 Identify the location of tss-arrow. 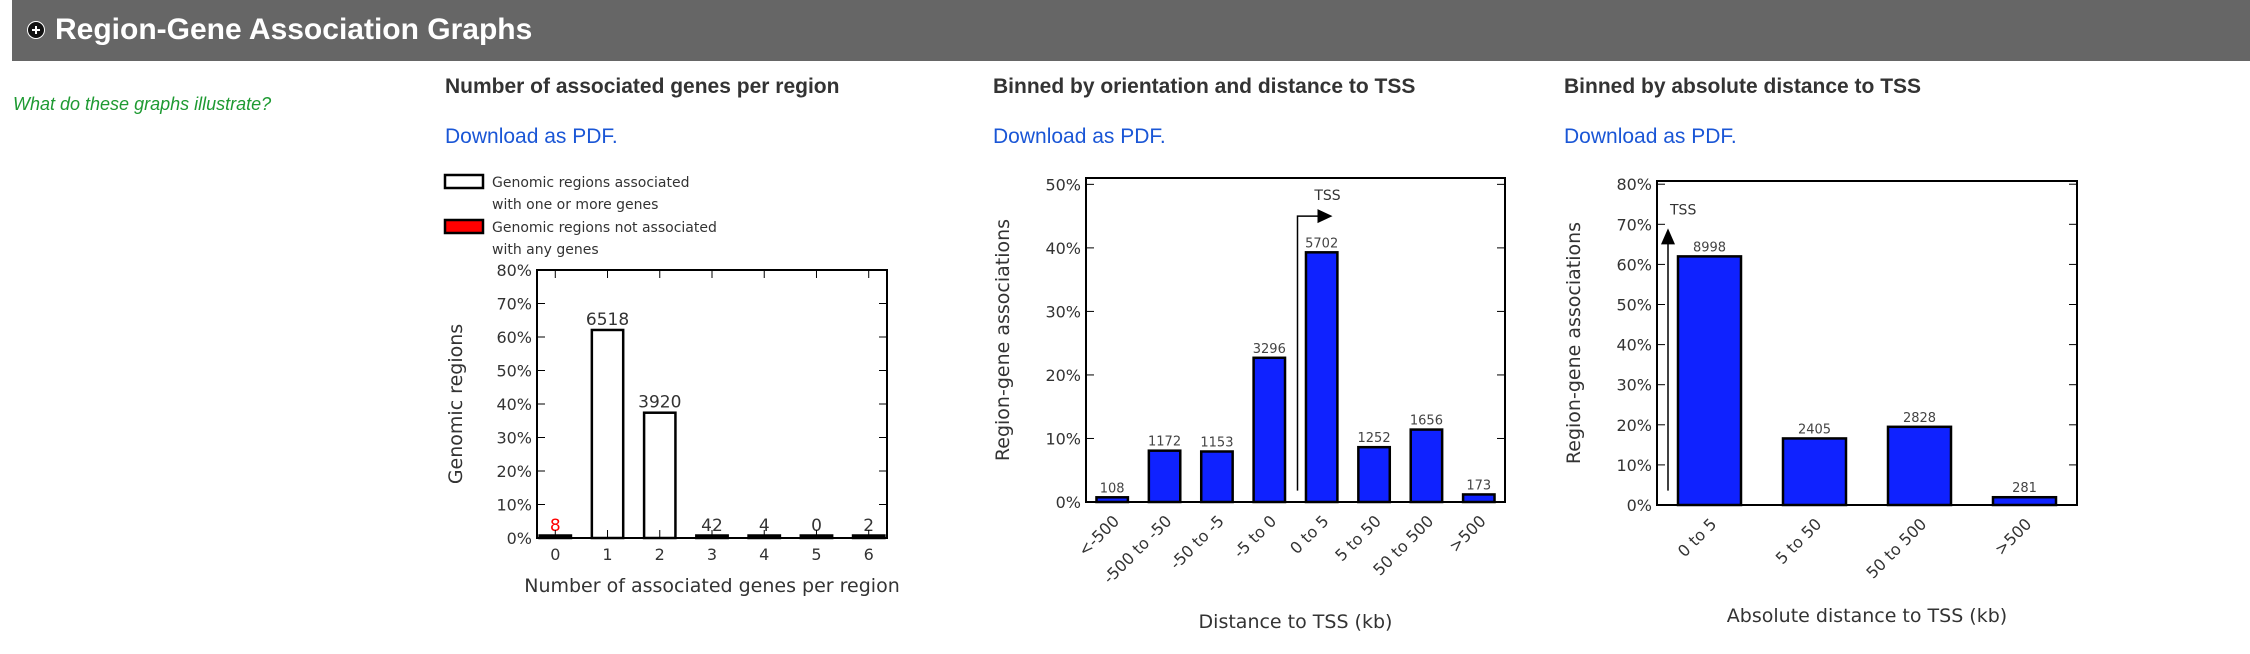
(1308, 353).